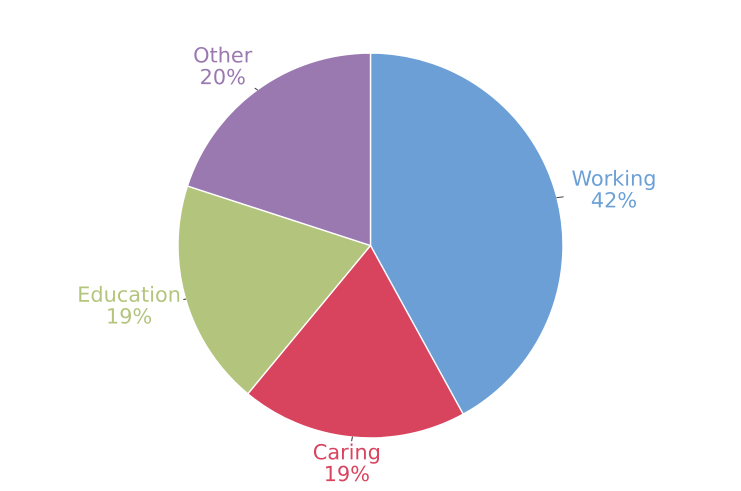  I want to click on slice-label: Education, so click(129, 294).